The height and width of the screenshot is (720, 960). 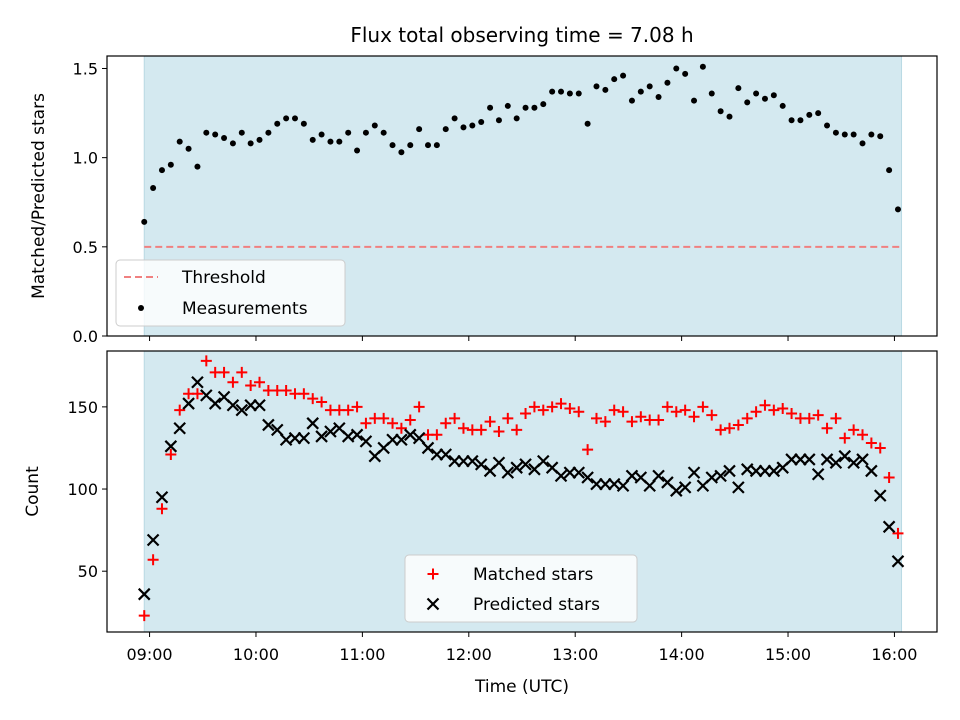 What do you see at coordinates (85, 68) in the screenshot?
I see `y-tick-label: 1.5` at bounding box center [85, 68].